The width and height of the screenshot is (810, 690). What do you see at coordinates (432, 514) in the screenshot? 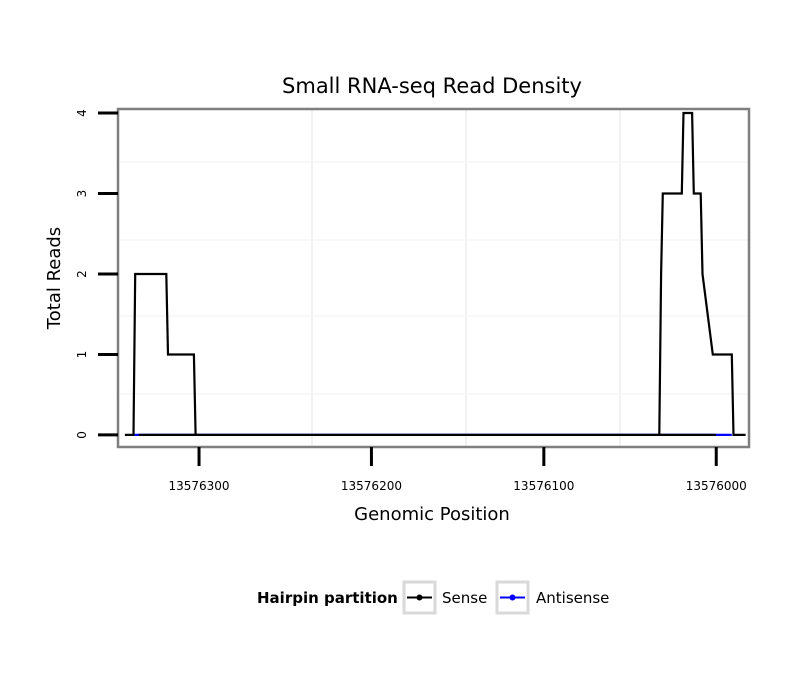
I see `x-axis-title: Genomic Position` at bounding box center [432, 514].